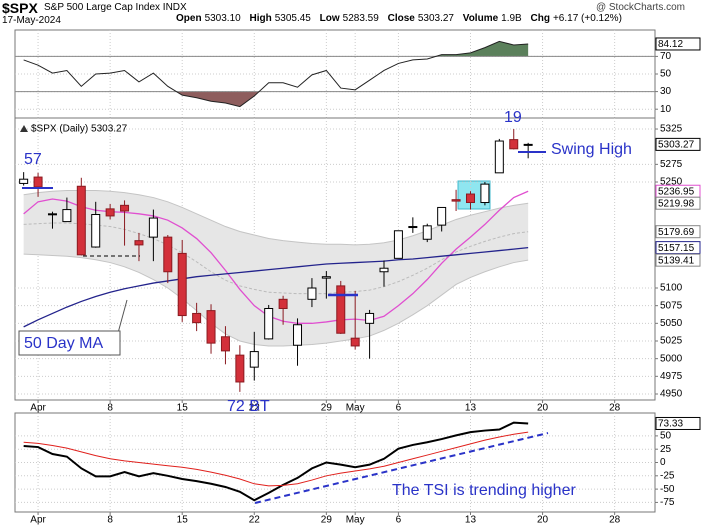 This screenshot has width=701, height=527. Describe the element at coordinates (671, 164) in the screenshot. I see `y-tick-label: 5275` at that location.